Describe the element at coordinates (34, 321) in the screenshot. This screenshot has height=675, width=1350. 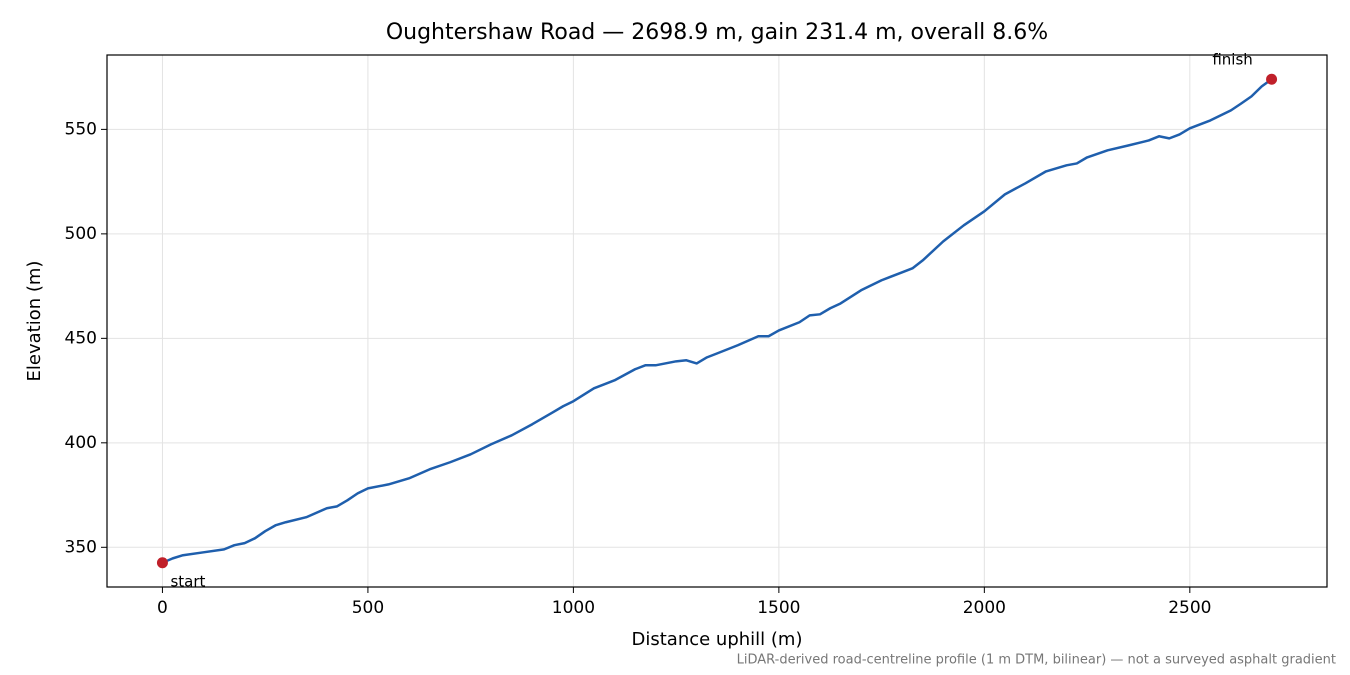
I see `y-axis-label: Elevation (m)` at that location.